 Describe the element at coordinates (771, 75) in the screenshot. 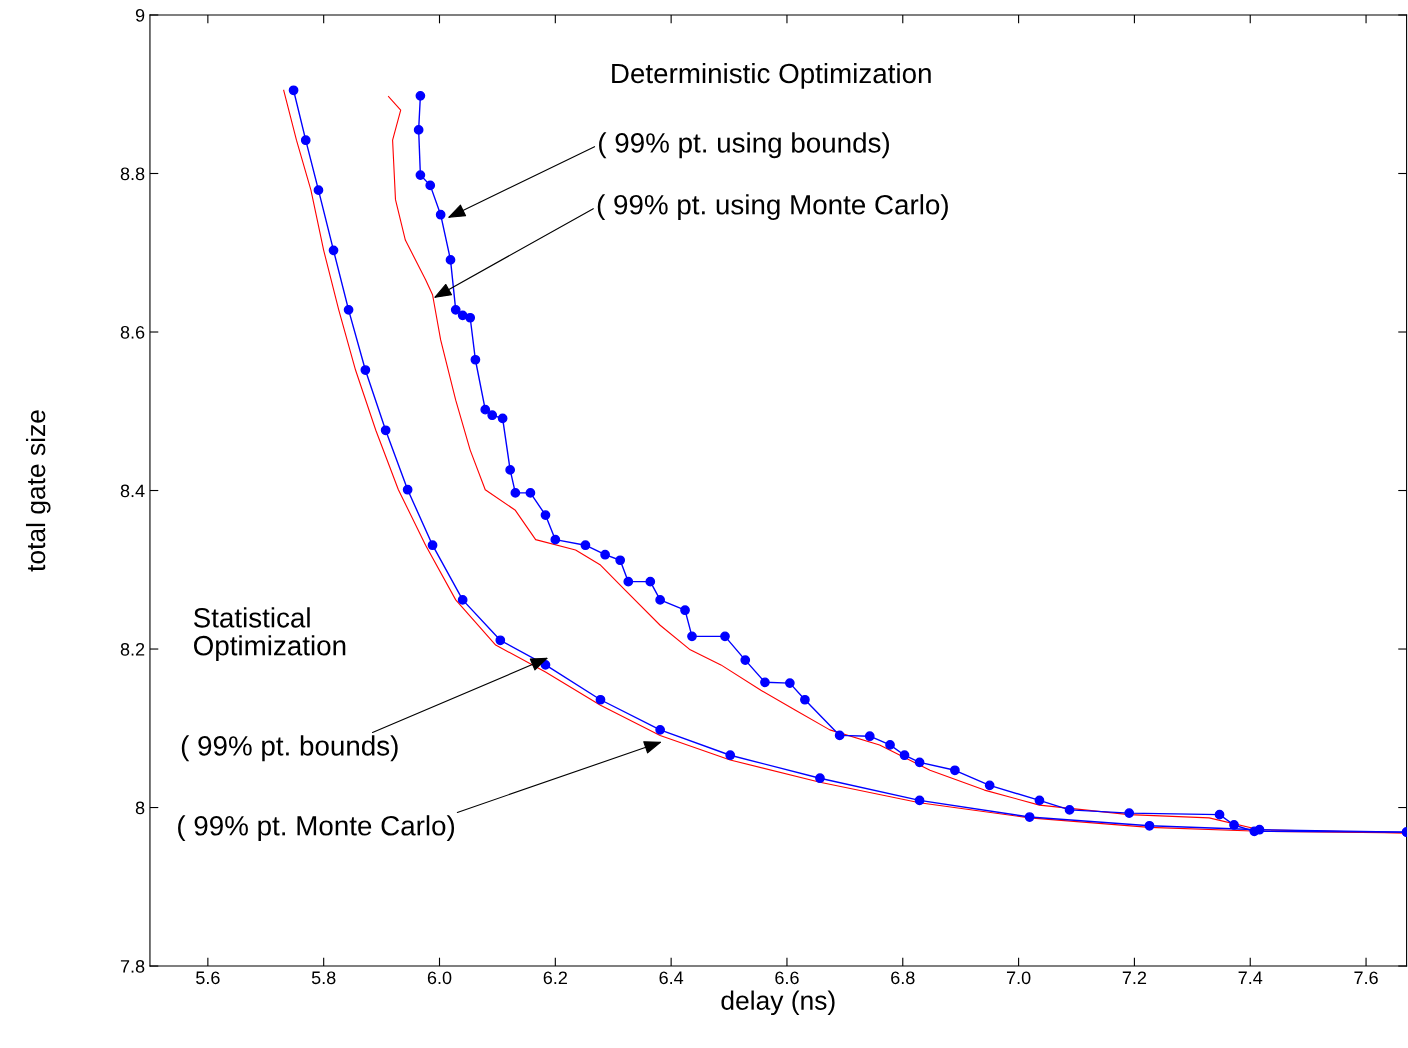

I see `annotation: Deterministic Optimization` at that location.